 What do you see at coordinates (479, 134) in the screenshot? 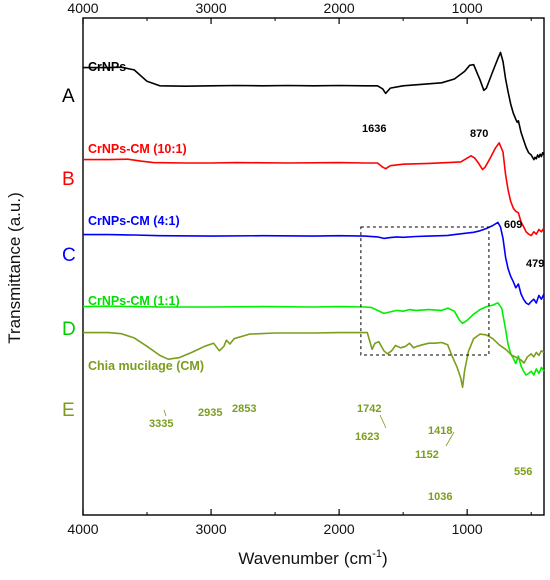
I see `peak-label-870: 870` at bounding box center [479, 134].